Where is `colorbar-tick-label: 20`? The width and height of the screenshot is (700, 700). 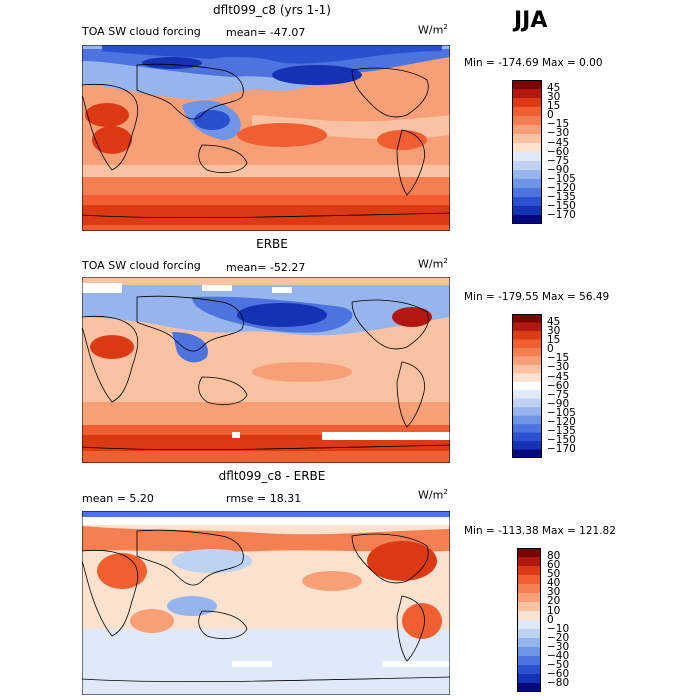 colorbar-tick-label: 20 is located at coordinates (554, 601).